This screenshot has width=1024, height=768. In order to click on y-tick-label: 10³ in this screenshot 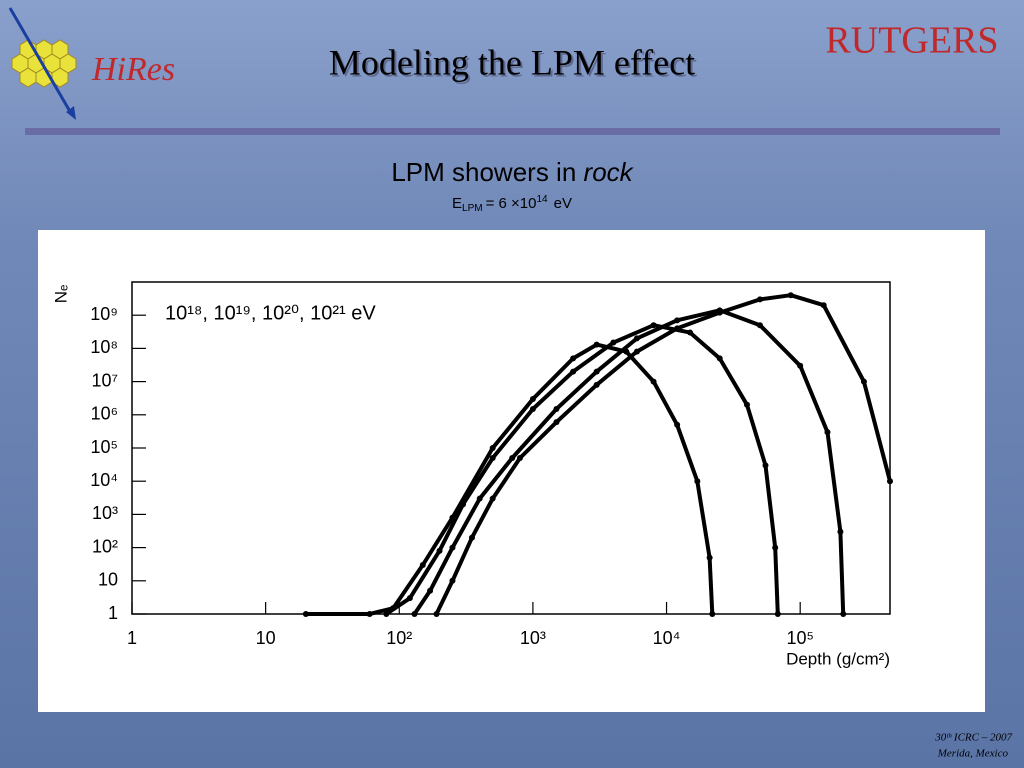, I will do `click(105, 513)`.